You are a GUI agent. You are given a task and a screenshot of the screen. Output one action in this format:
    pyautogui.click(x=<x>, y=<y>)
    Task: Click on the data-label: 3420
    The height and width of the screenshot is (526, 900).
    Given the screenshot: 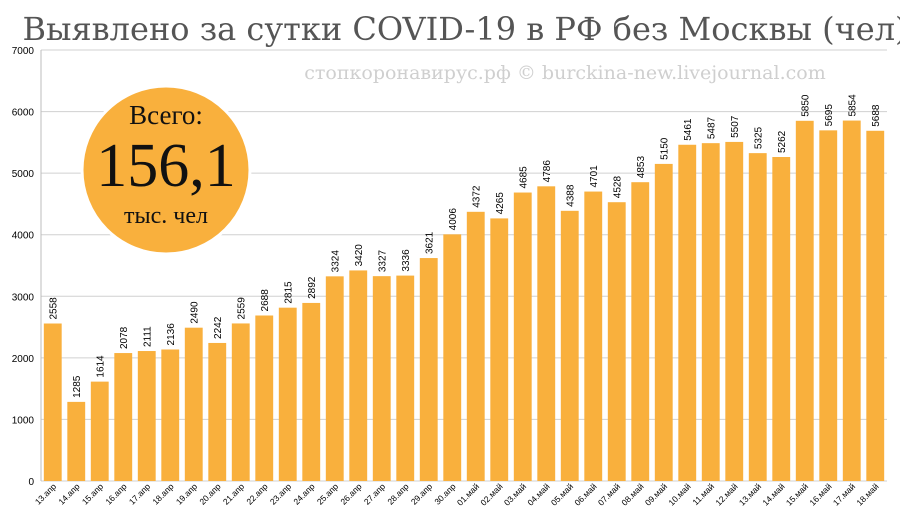 What is the action you would take?
    pyautogui.click(x=359, y=255)
    